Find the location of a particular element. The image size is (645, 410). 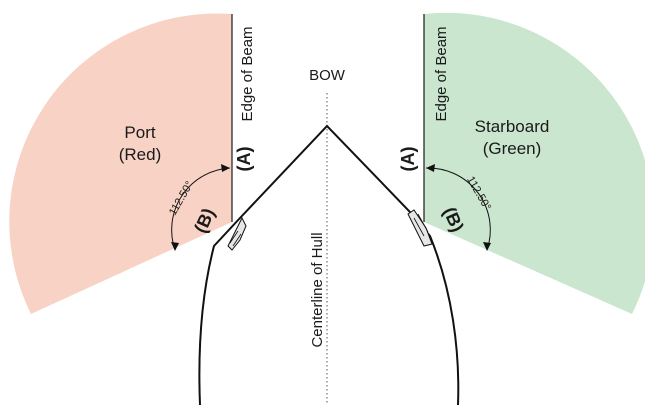

starboard-title-line2: (Green) is located at coordinates (512, 148).